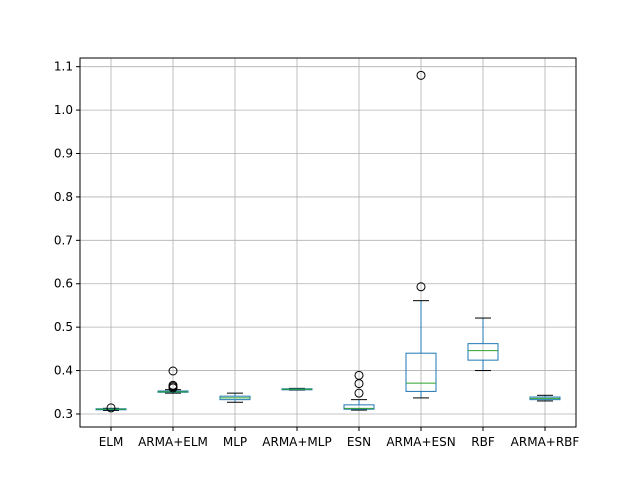 The width and height of the screenshot is (640, 485). Describe the element at coordinates (235, 442) in the screenshot. I see `xtick-label-2: MLP` at that location.